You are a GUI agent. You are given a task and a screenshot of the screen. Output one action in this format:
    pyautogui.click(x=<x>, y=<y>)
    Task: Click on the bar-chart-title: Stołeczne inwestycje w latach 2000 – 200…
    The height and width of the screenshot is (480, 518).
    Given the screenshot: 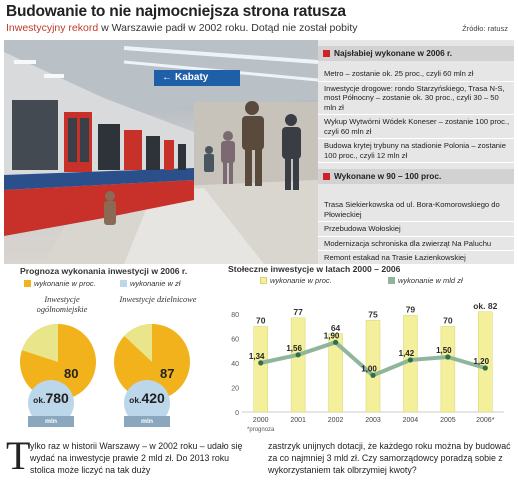 What is the action you would take?
    pyautogui.click(x=314, y=269)
    